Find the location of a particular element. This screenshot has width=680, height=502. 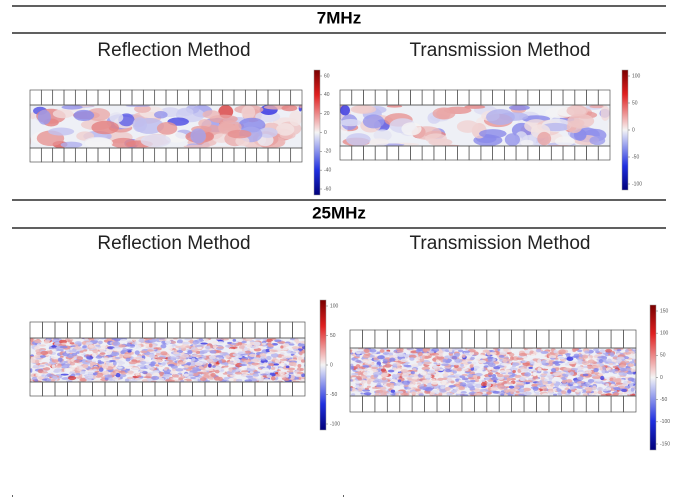

colorbar-label: 20 is located at coordinates (327, 114).